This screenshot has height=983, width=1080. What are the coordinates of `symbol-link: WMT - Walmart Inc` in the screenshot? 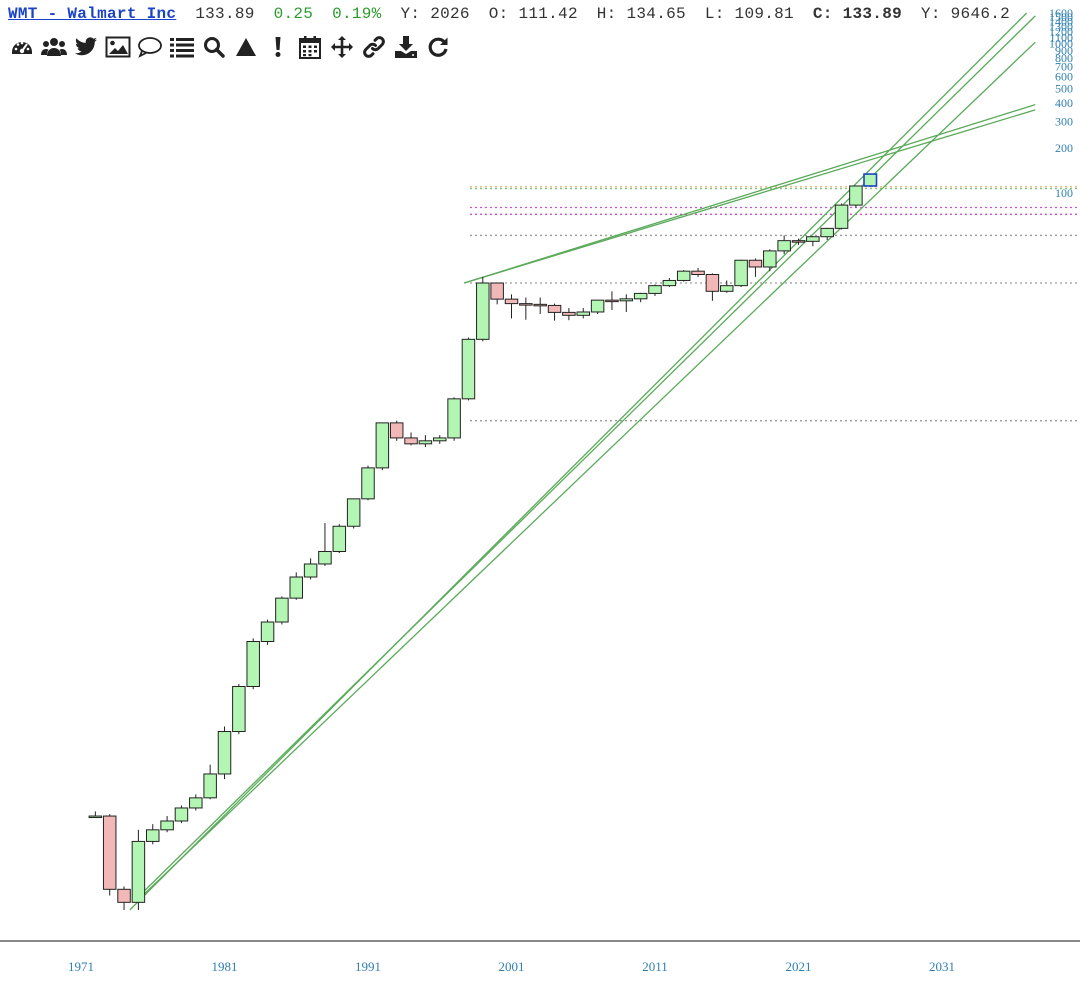 It's located at (92, 14).